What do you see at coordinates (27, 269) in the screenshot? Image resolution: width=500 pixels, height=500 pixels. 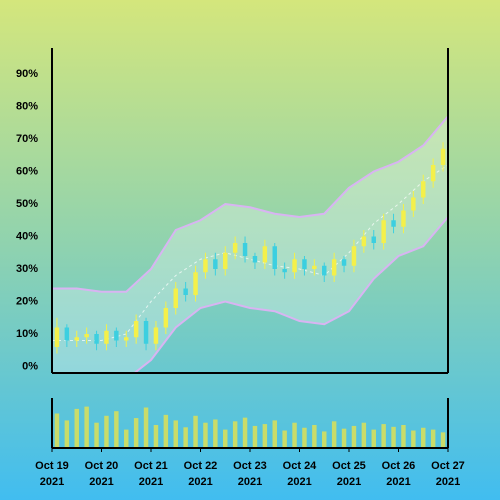 I see `y-tick-label: 30%` at bounding box center [27, 269].